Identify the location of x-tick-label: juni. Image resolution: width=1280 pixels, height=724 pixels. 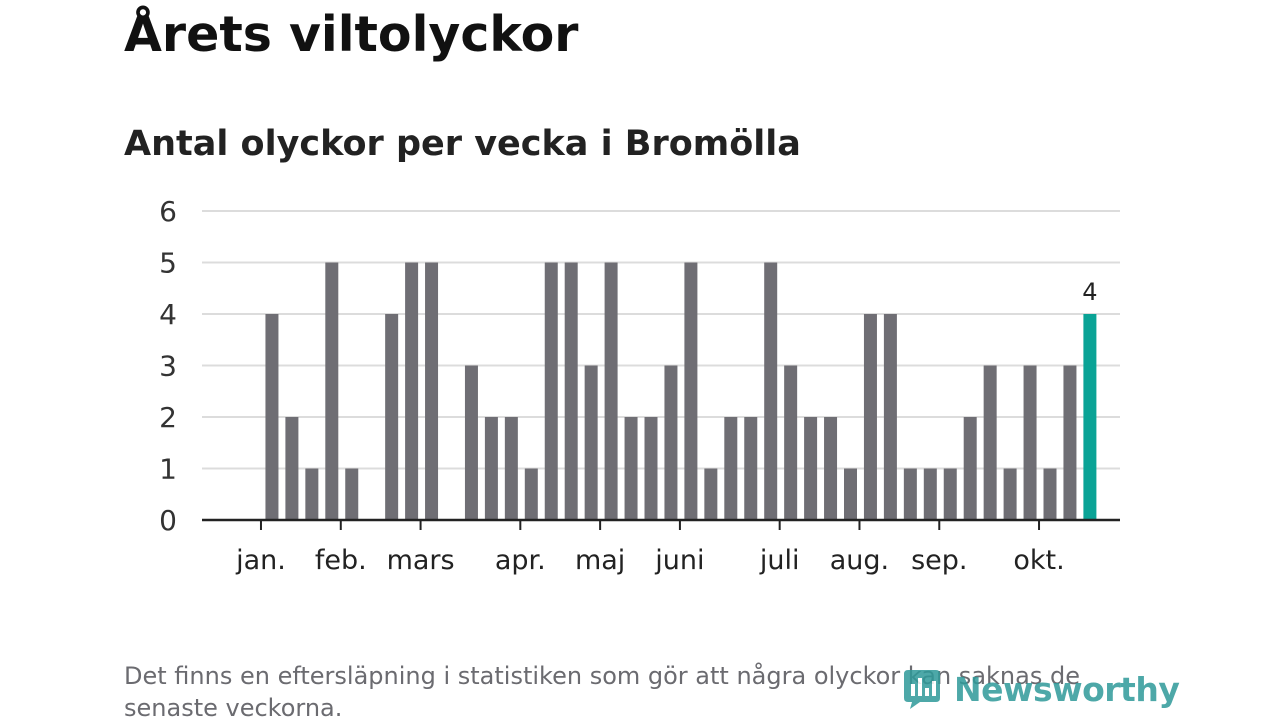
(679, 560).